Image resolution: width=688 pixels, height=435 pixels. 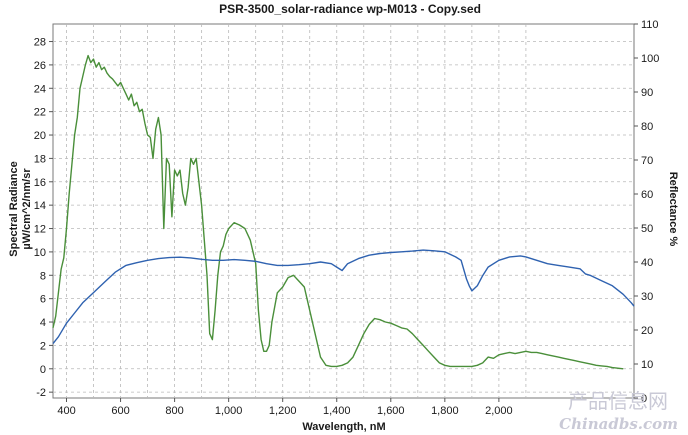 What do you see at coordinates (27, 209) in the screenshot?
I see `y-axis-left-title-line2: µW/cm^2/nm/sr` at bounding box center [27, 209].